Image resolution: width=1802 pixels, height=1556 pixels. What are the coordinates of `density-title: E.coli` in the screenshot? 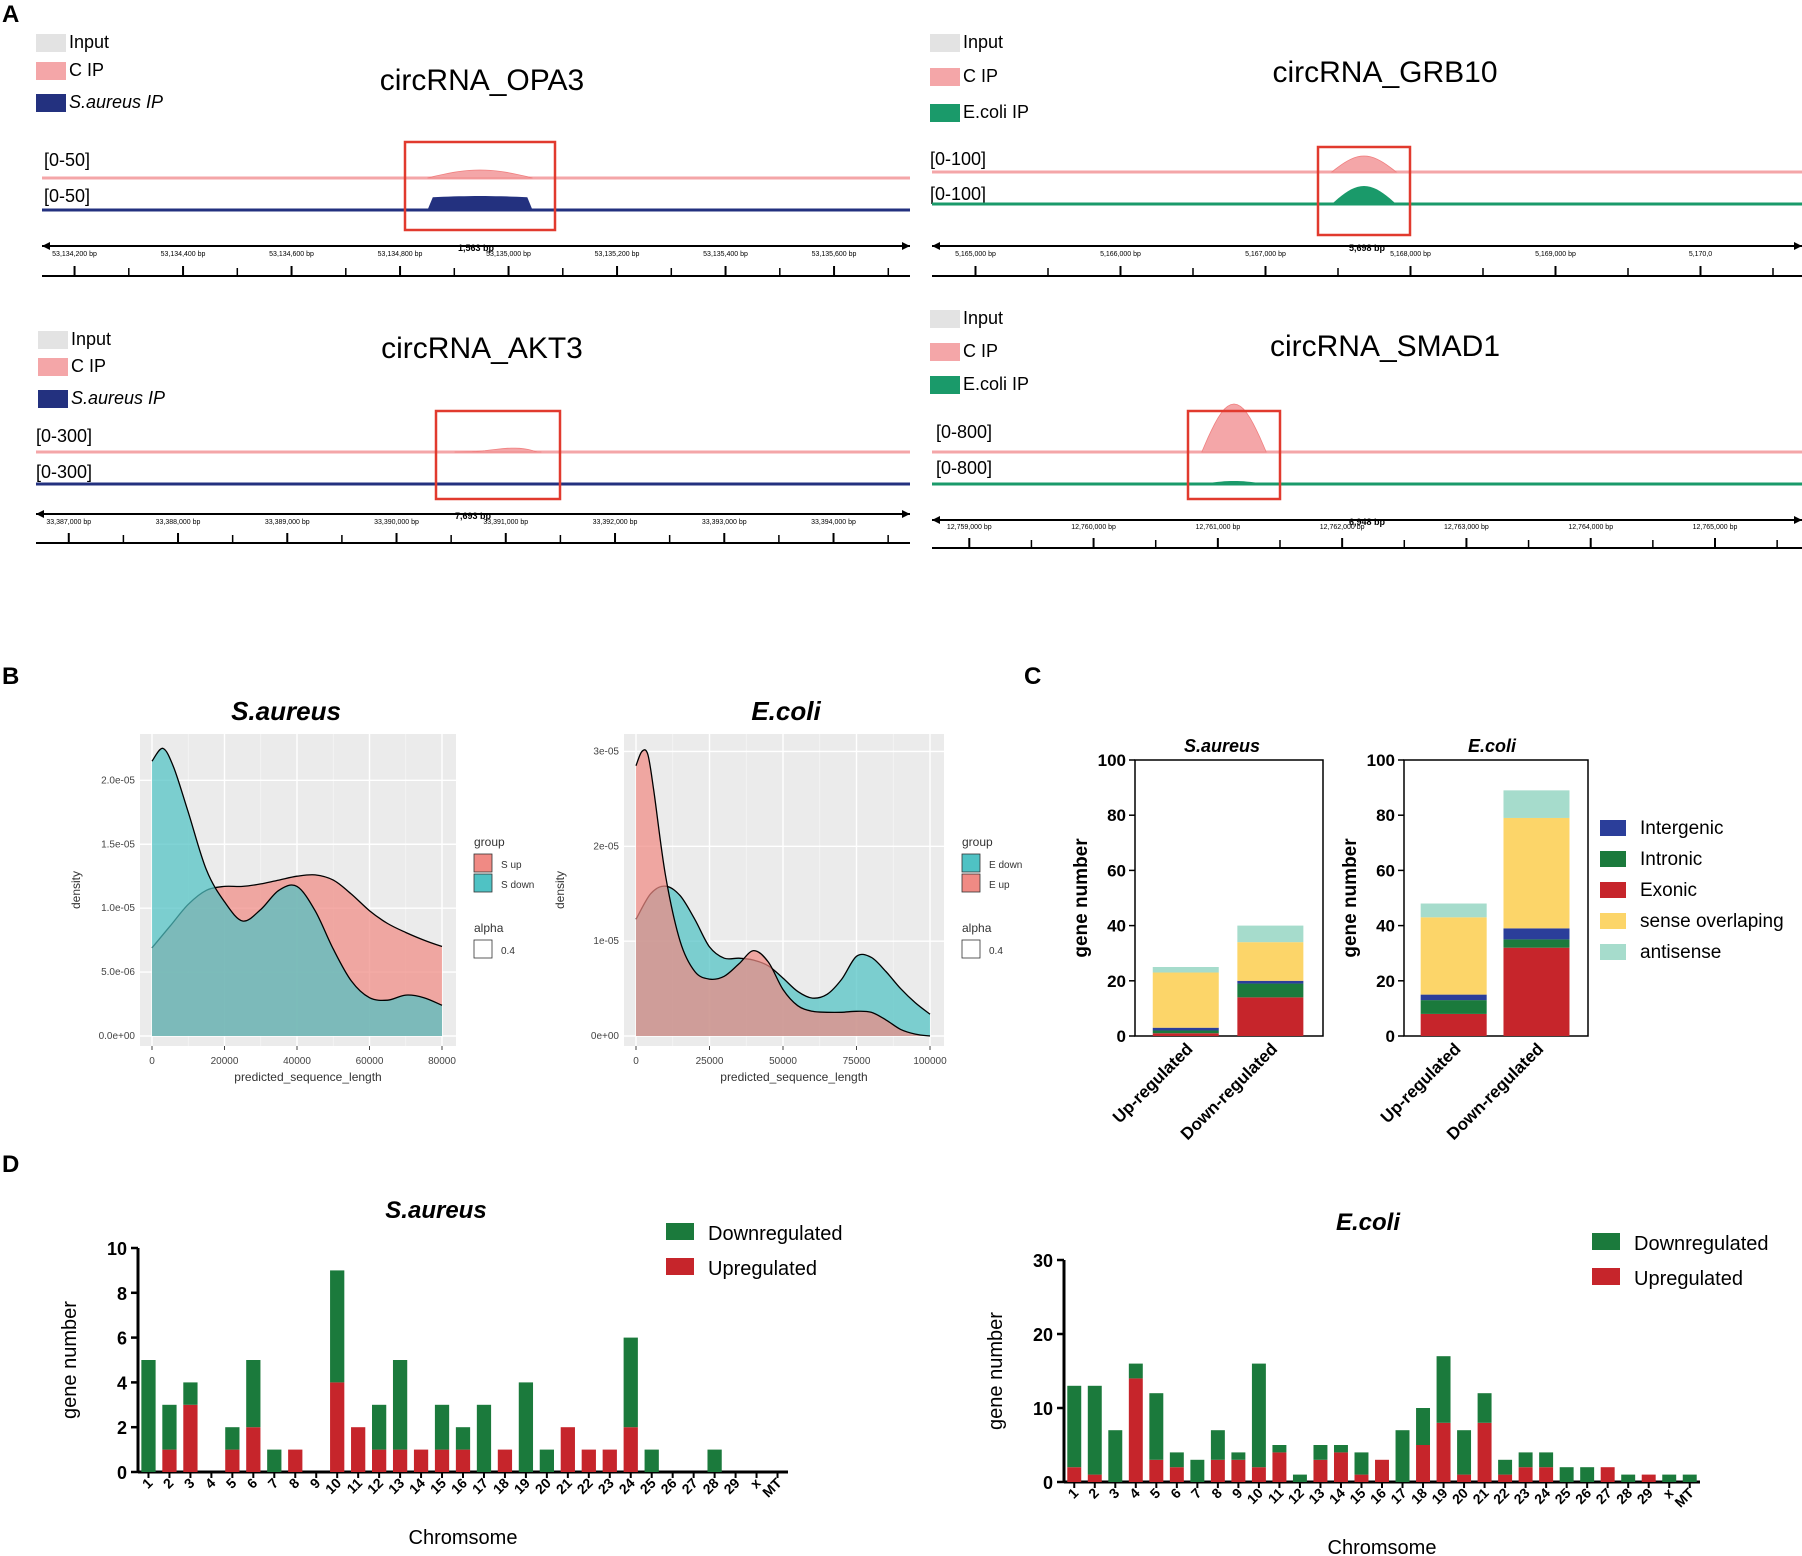 It's located at (786, 711).